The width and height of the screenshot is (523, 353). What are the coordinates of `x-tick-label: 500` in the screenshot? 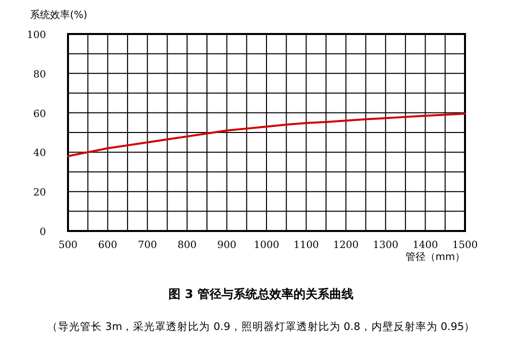 It's located at (68, 245).